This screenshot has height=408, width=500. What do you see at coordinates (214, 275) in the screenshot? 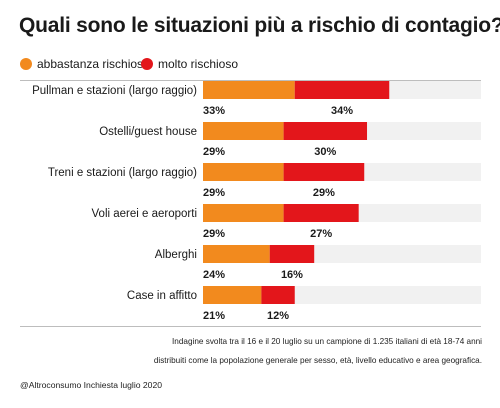
I see `value-label-abbastanza: 24%` at bounding box center [214, 275].